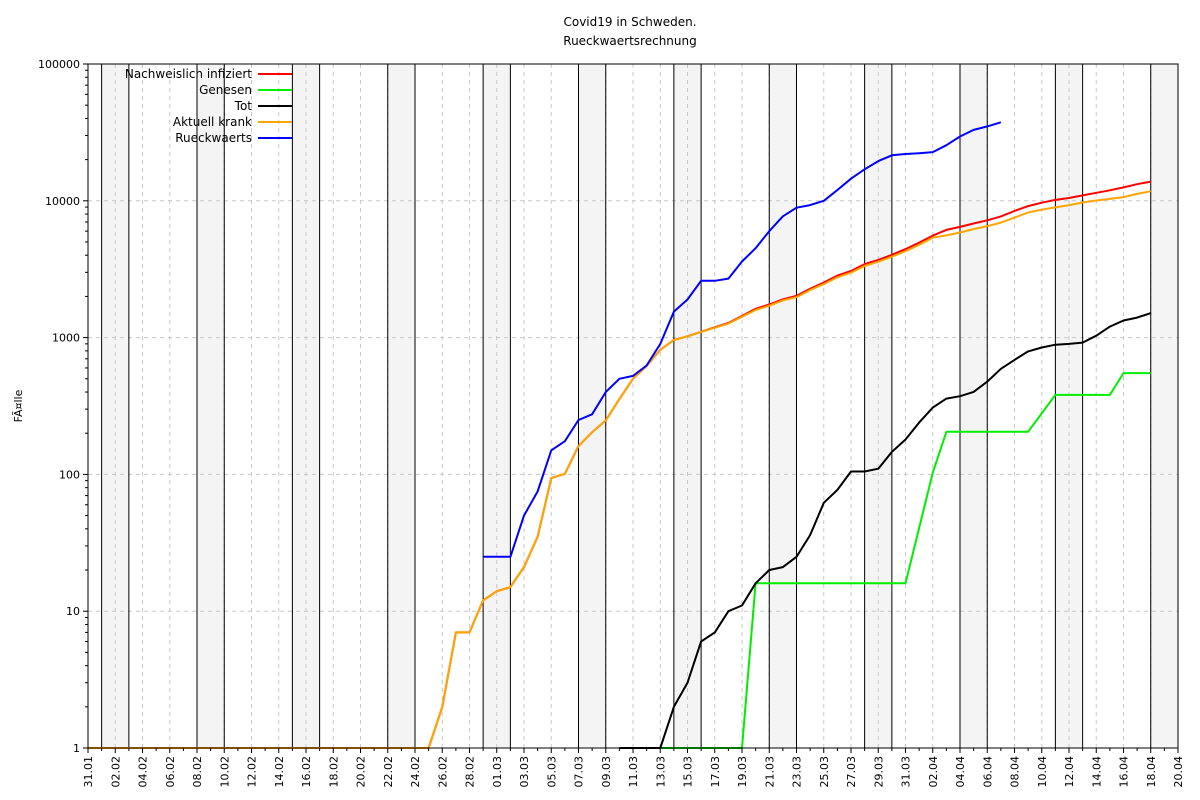 This screenshot has width=1200, height=800. I want to click on x-tick-label: 04.02, so click(143, 772).